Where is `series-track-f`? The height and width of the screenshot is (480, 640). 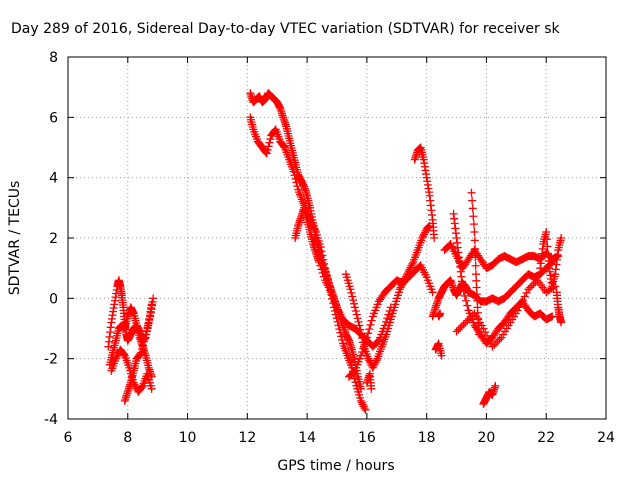 series-track-f is located at coordinates (308, 263).